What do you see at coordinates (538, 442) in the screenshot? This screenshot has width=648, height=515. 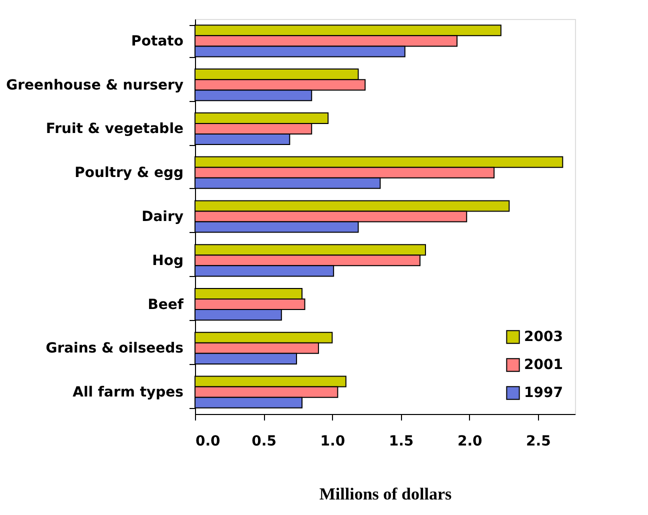 I see `x-tick-label: 2.5` at bounding box center [538, 442].